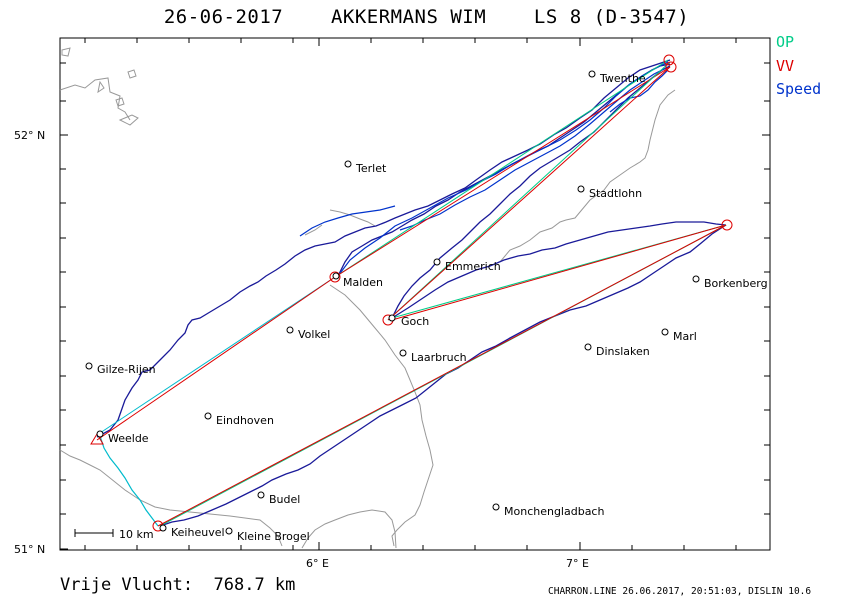 The image size is (853, 603). What do you see at coordinates (473, 266) in the screenshot?
I see `place-emmerich: Emmerich` at bounding box center [473, 266].